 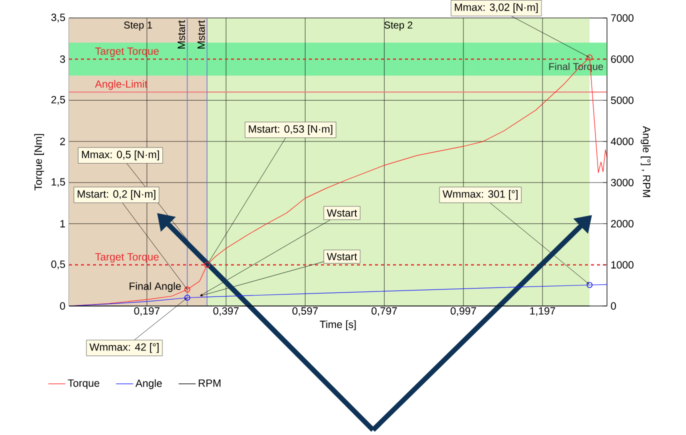 I want to click on y2-tick-label: 3000, so click(x=622, y=182).